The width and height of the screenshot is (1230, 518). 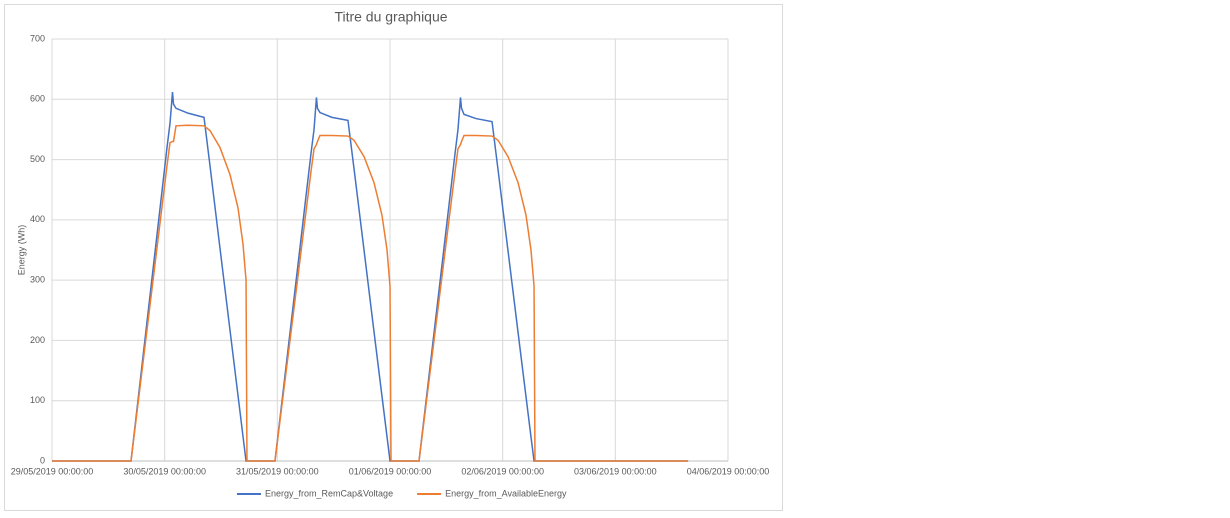 I want to click on x-tick-label: 02/06/2019 00:00:00, so click(x=502, y=471).